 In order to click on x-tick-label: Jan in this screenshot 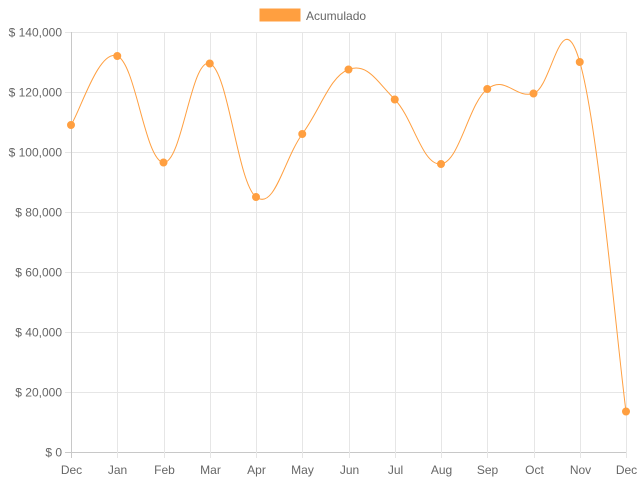, I will do `click(117, 470)`.